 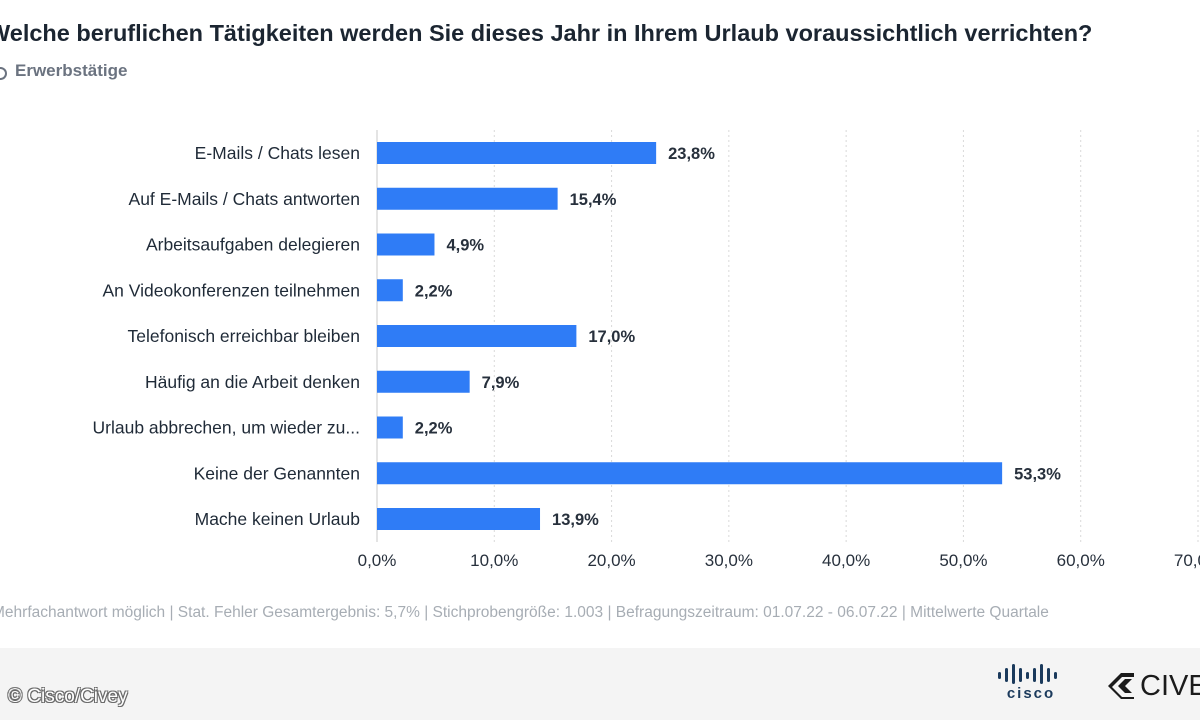 I want to click on category-label: Auf E-Mails / Chats antworten, so click(x=244, y=199).